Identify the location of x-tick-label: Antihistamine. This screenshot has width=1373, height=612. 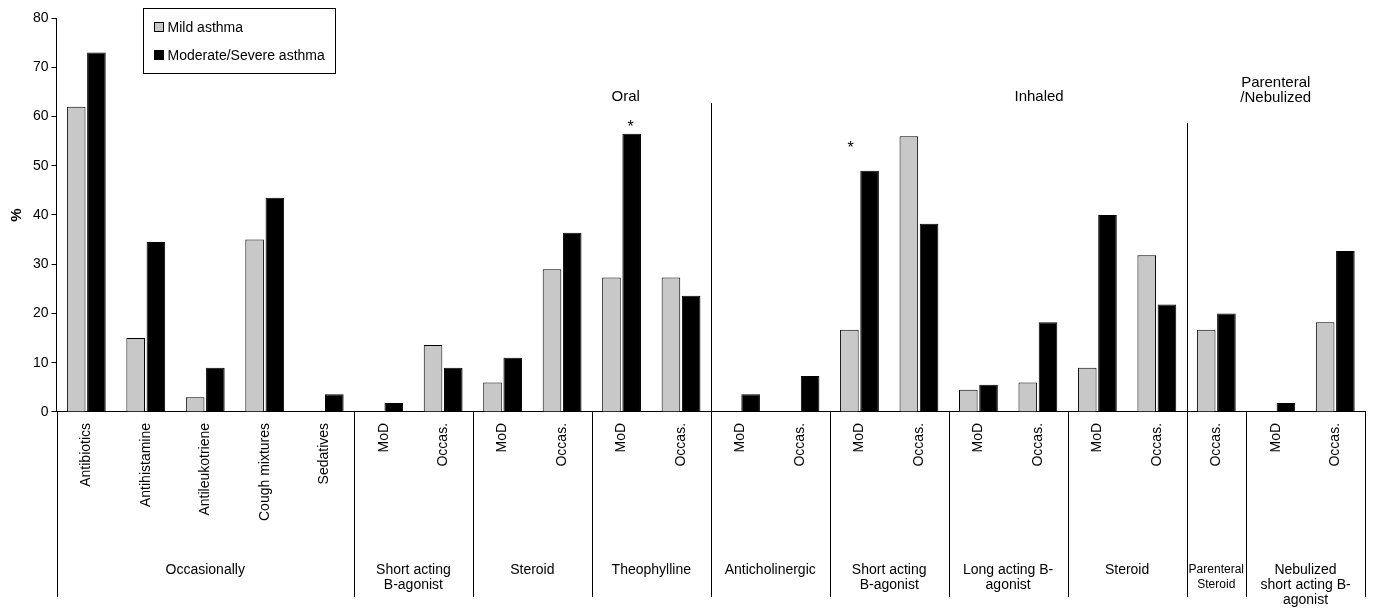
(144, 465).